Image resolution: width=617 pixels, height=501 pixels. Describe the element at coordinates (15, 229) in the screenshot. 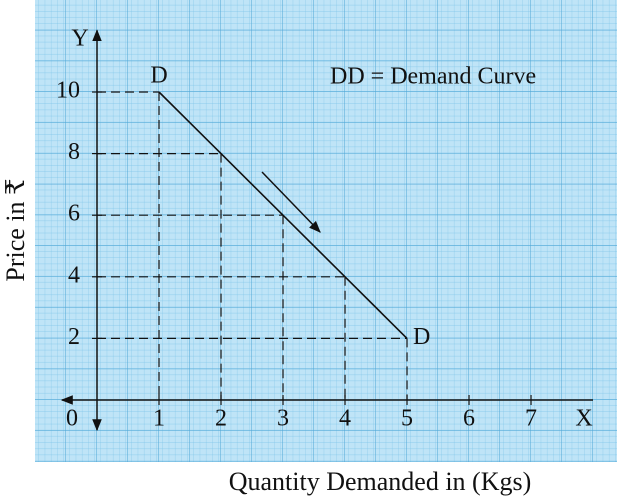

I see `y-axis-label: Price in ₹` at that location.